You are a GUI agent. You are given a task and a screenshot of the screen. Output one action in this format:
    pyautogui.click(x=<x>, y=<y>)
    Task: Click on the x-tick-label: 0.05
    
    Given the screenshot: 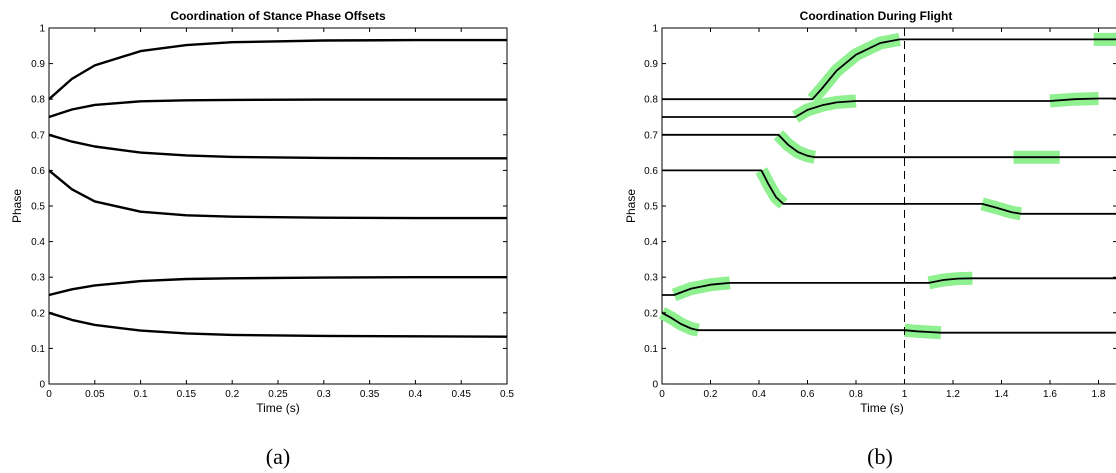 What is the action you would take?
    pyautogui.click(x=95, y=394)
    